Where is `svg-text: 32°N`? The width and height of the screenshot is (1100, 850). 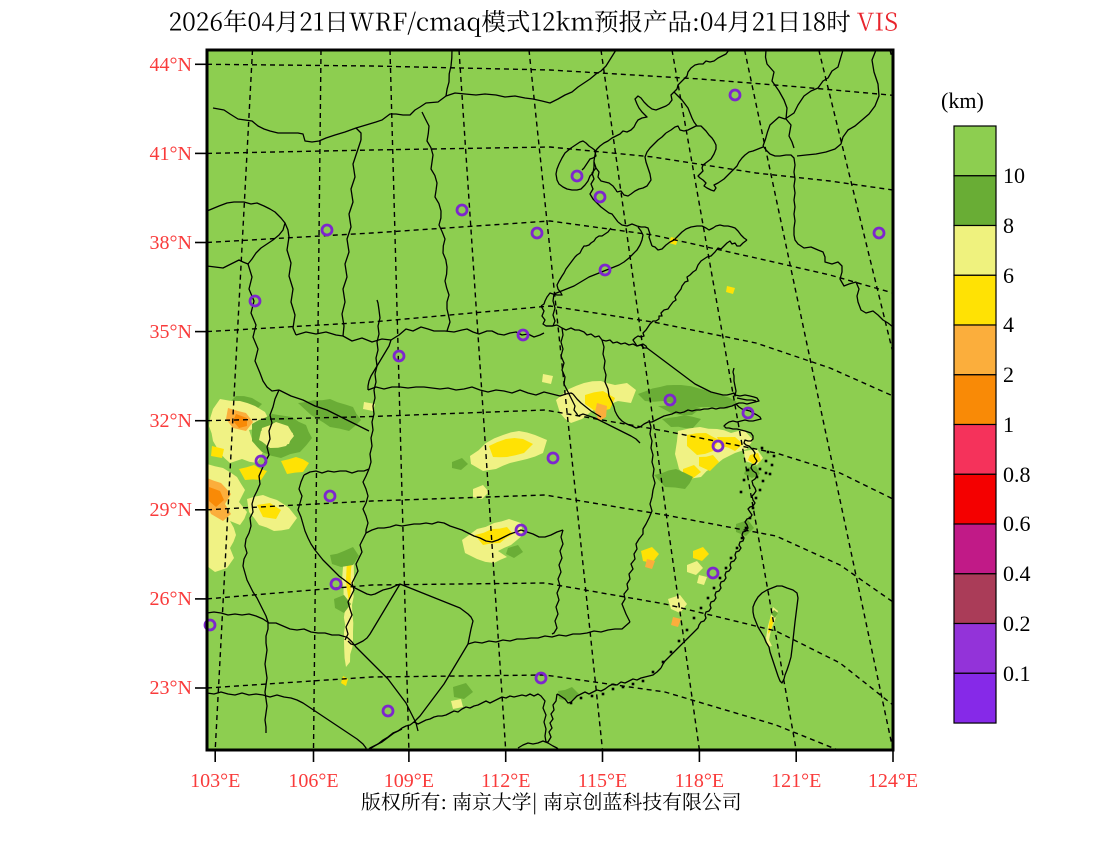 svg-text: 32°N is located at coordinates (171, 421).